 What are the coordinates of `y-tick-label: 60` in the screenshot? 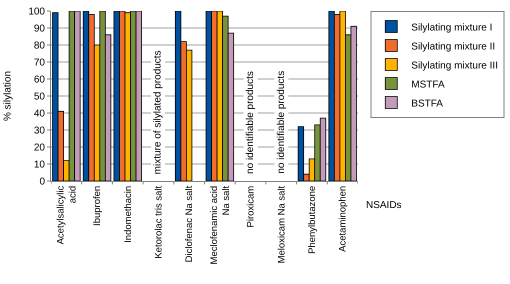 It's located at (40, 80).